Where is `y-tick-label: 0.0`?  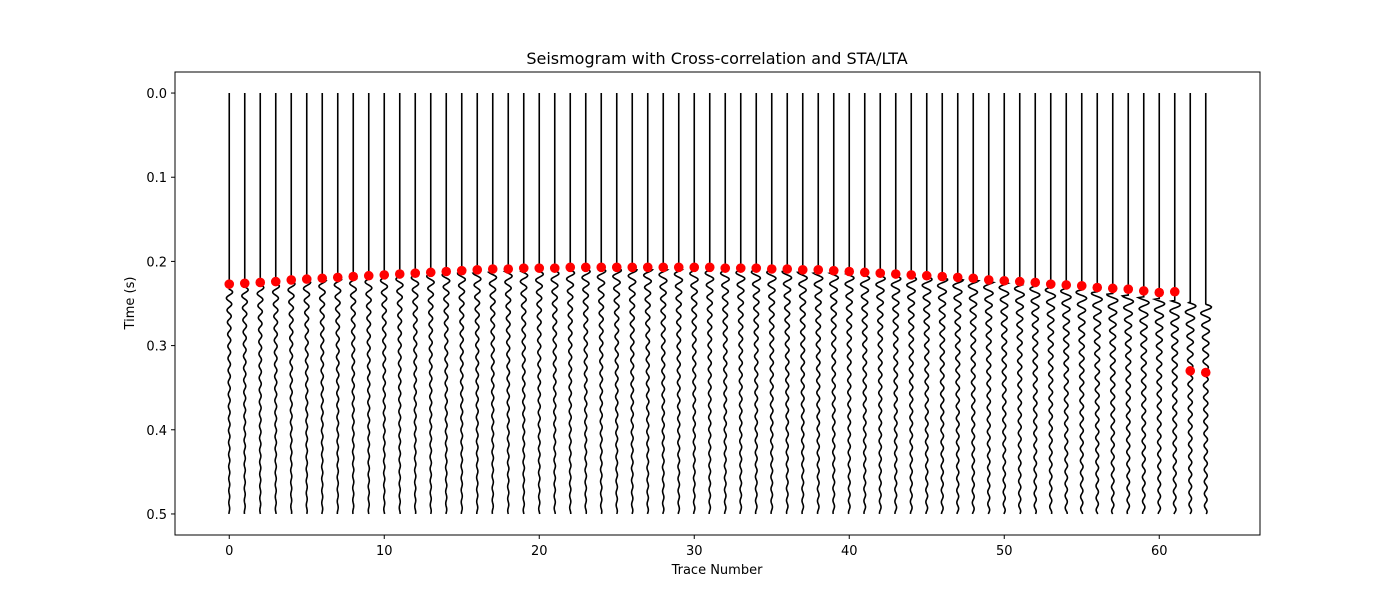 y-tick-label: 0.0 is located at coordinates (156, 94).